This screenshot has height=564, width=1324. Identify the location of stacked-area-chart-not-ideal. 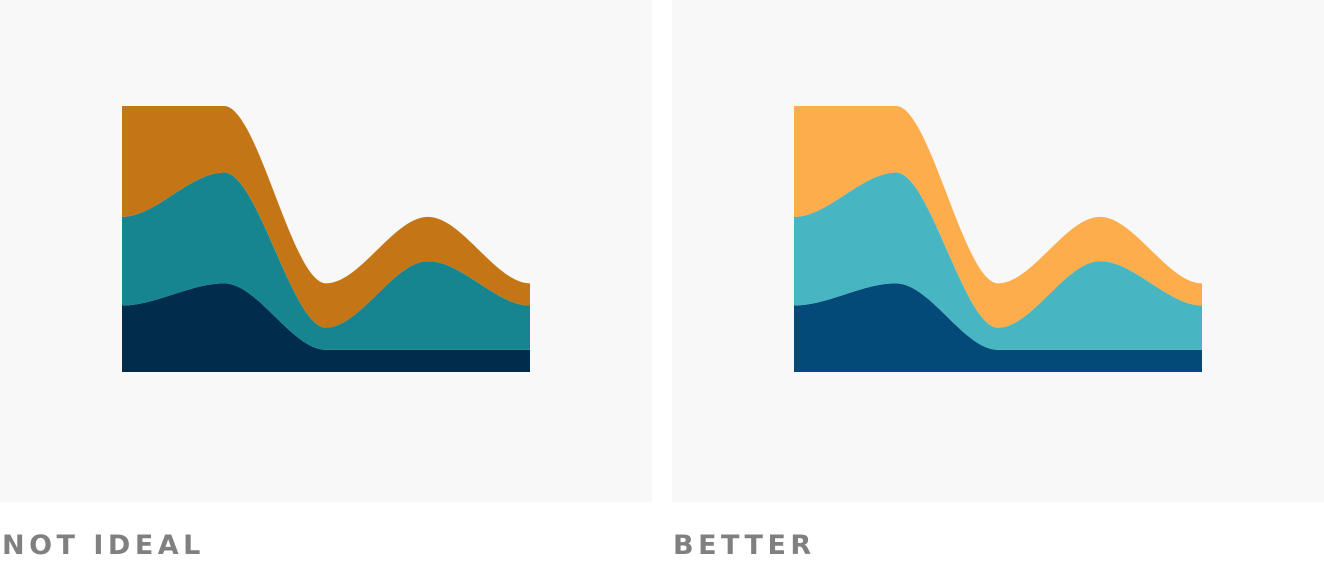
(326, 239).